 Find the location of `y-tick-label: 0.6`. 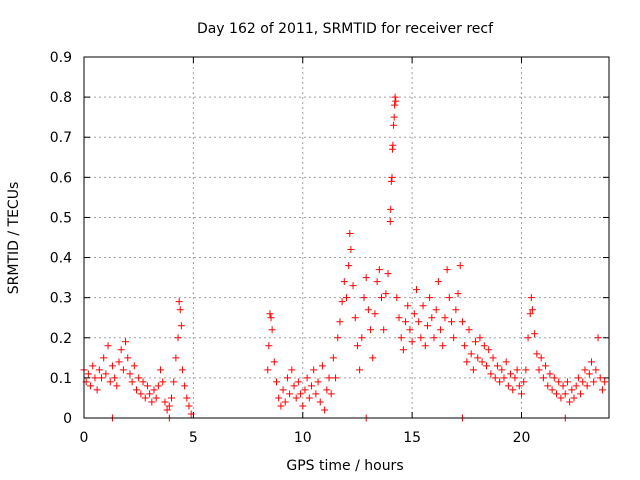

y-tick-label: 0.6 is located at coordinates (61, 178).